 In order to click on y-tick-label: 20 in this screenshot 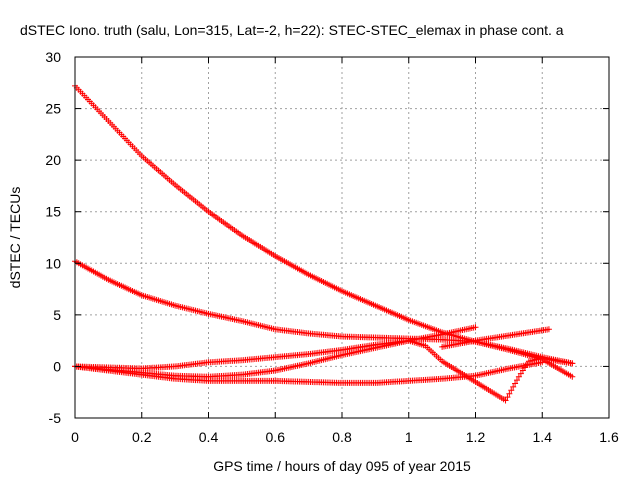, I will do `click(53, 160)`.